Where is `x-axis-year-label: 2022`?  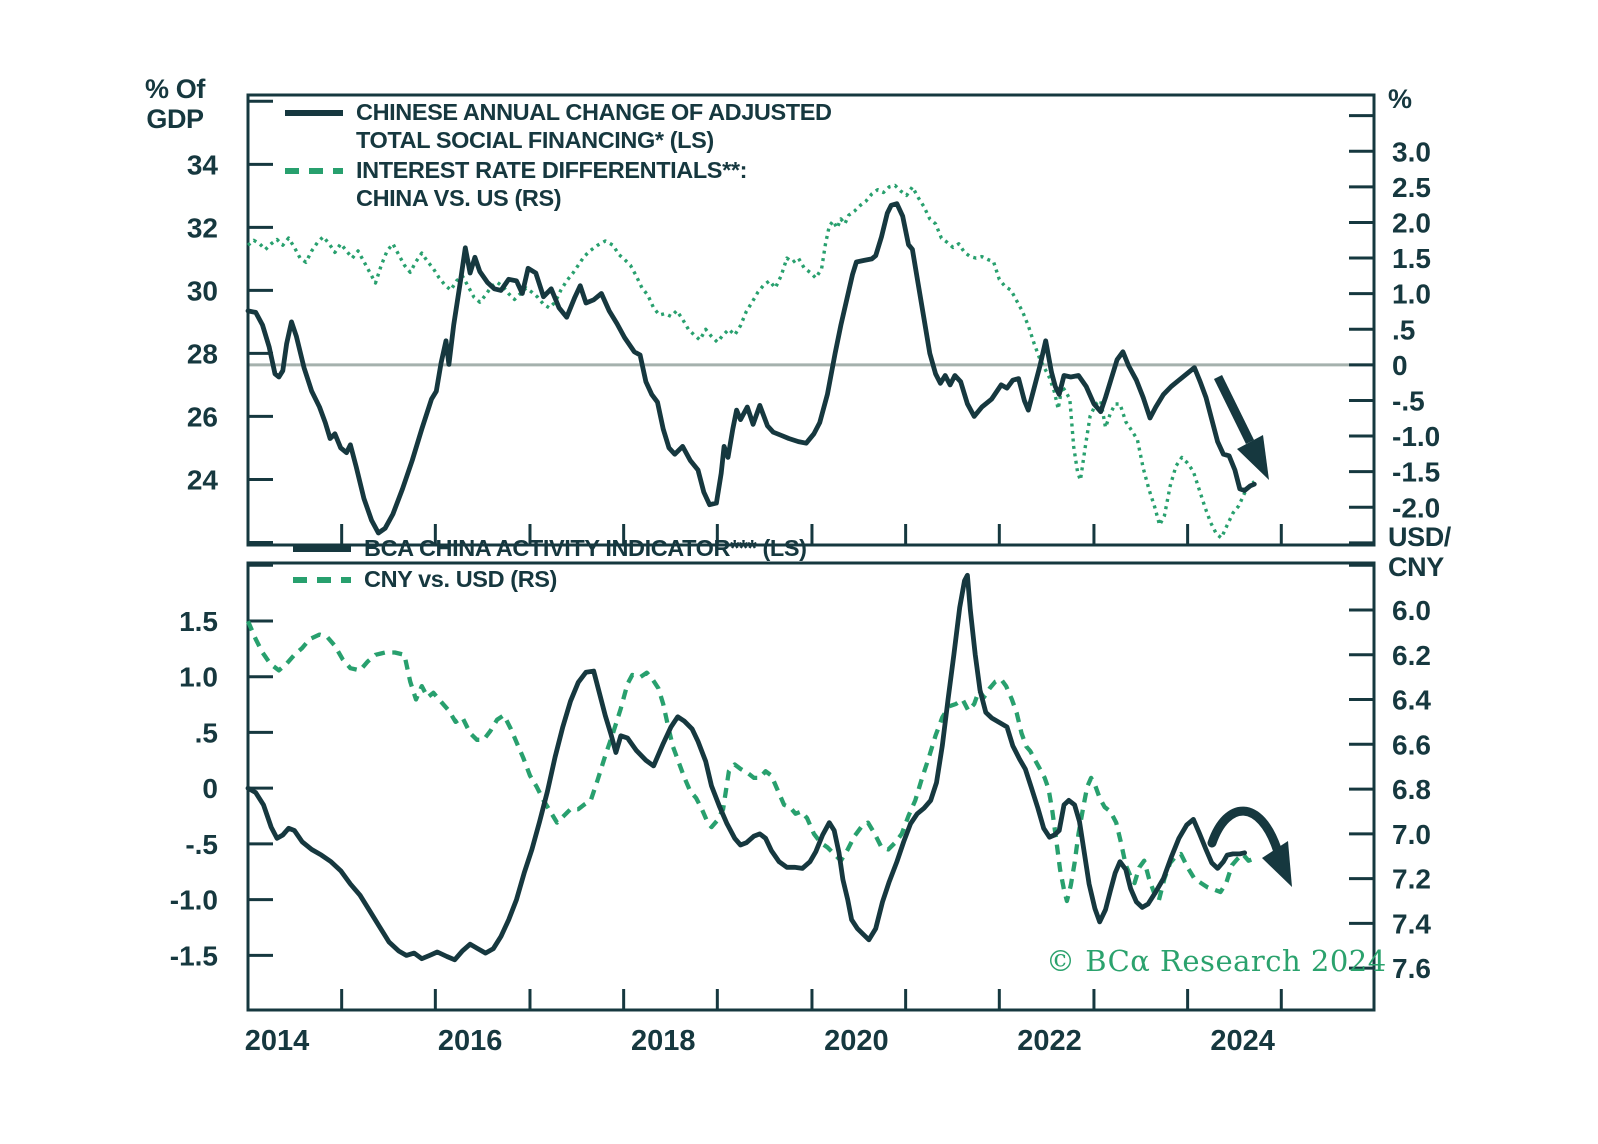
x-axis-year-label: 2022 is located at coordinates (1049, 1041).